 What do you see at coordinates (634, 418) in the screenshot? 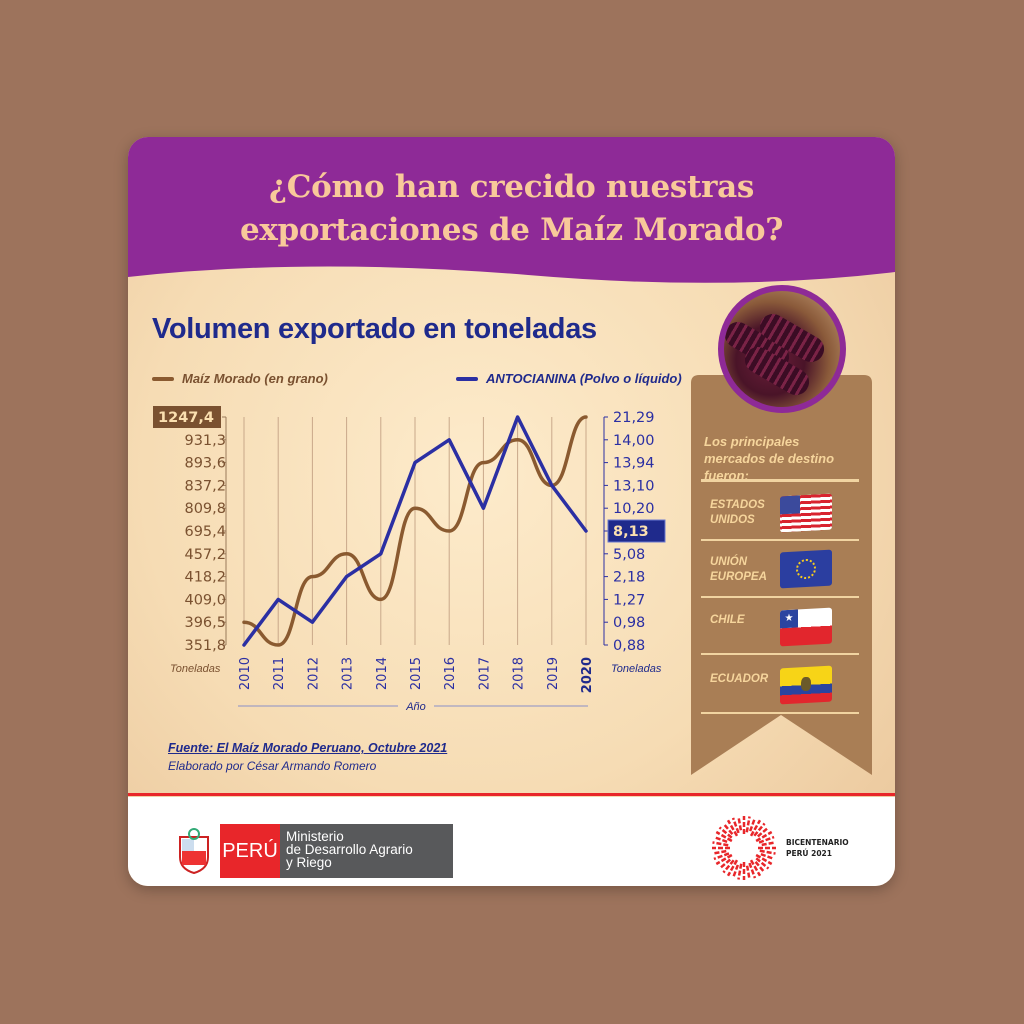
I see `right-tick-label: 21,29` at bounding box center [634, 418].